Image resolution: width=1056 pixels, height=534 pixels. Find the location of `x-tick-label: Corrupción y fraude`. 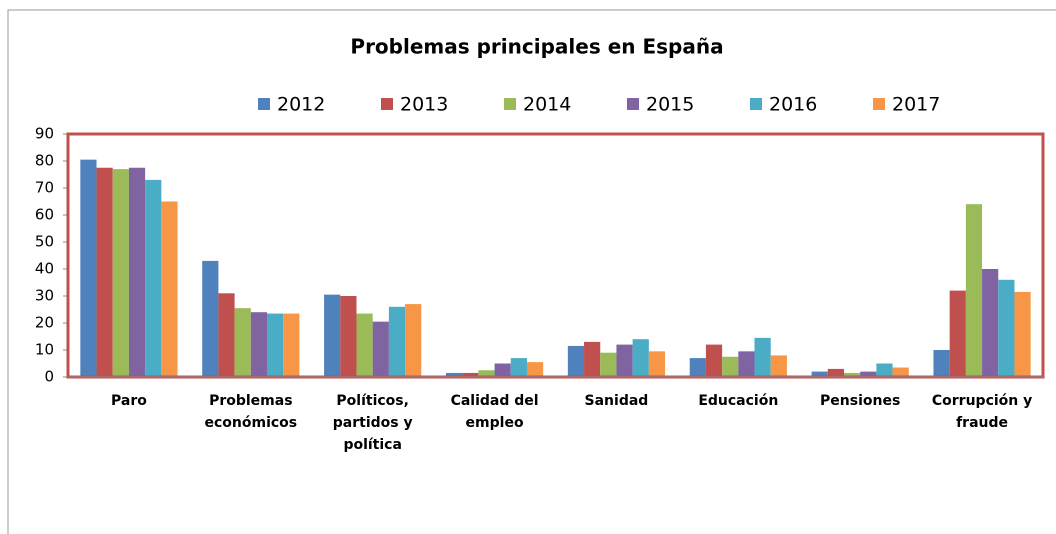

x-tick-label: Corrupción y fraude is located at coordinates (982, 412).